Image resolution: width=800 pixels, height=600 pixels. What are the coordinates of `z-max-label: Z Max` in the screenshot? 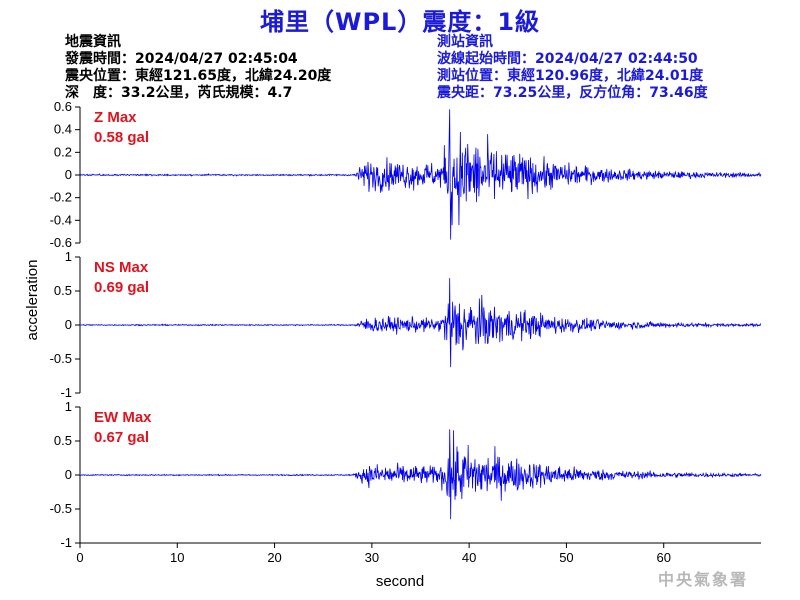 It's located at (115, 117).